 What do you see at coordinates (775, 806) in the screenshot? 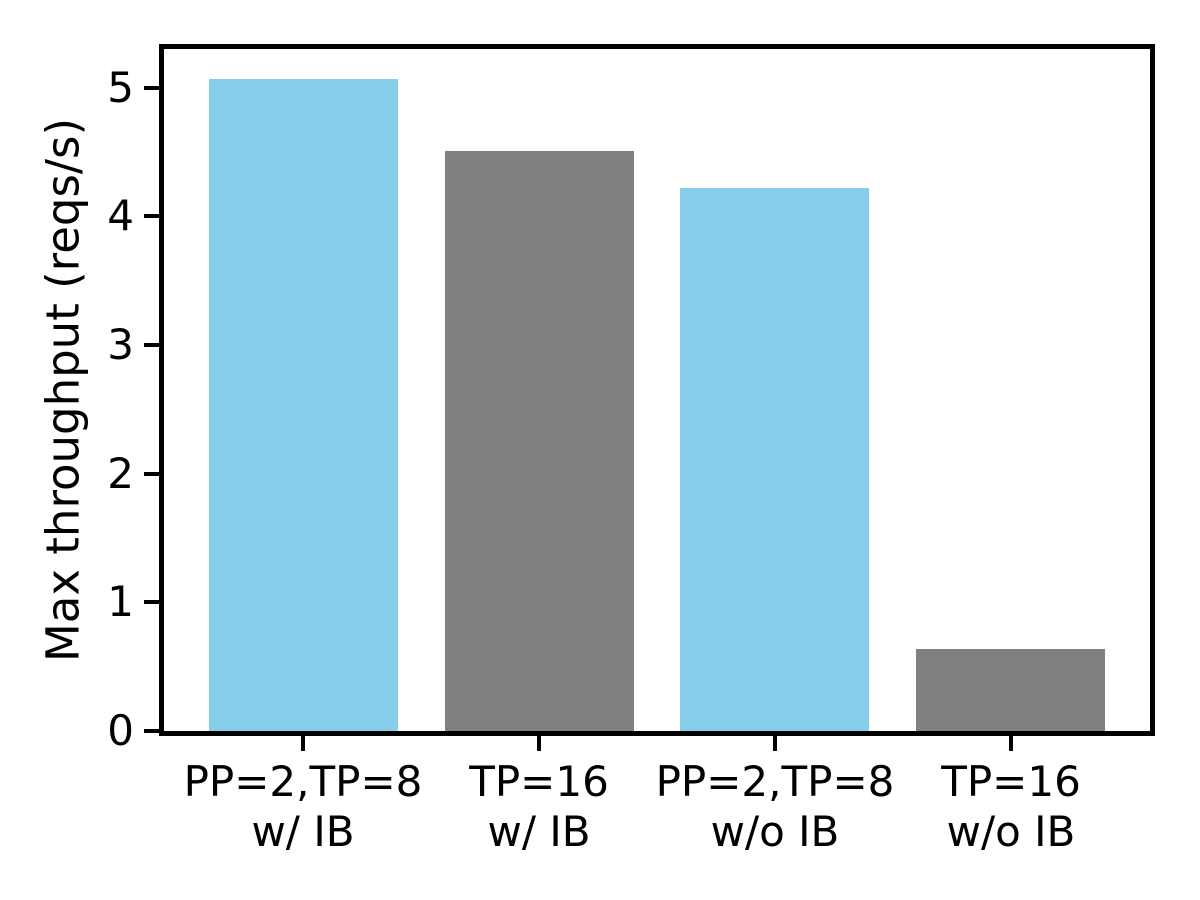
I see `x-tick-label: PP=2,TP=8 w/o IB` at bounding box center [775, 806].